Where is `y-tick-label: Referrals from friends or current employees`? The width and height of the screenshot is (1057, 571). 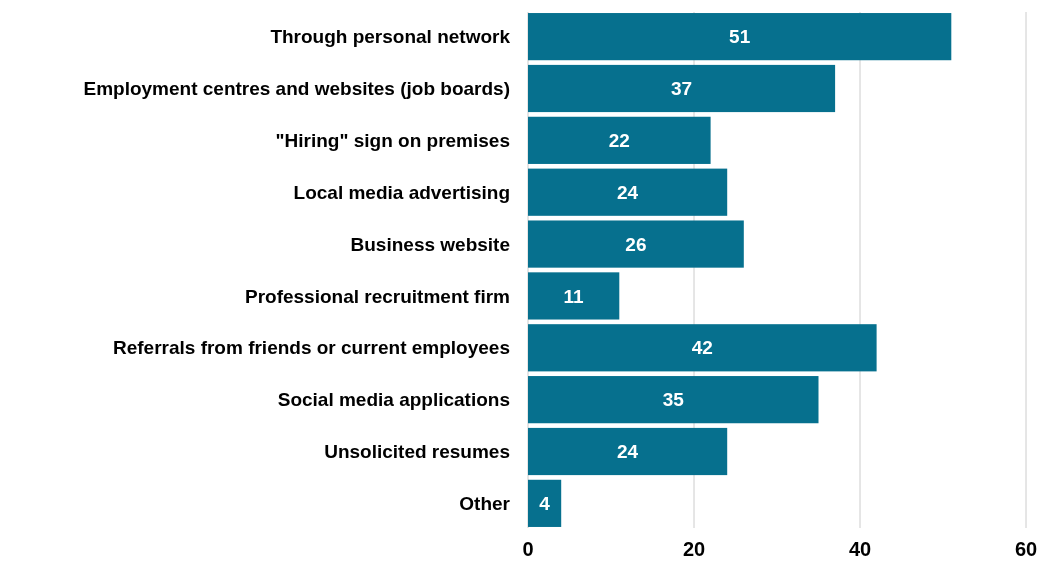 y-tick-label: Referrals from friends or current employees is located at coordinates (311, 348).